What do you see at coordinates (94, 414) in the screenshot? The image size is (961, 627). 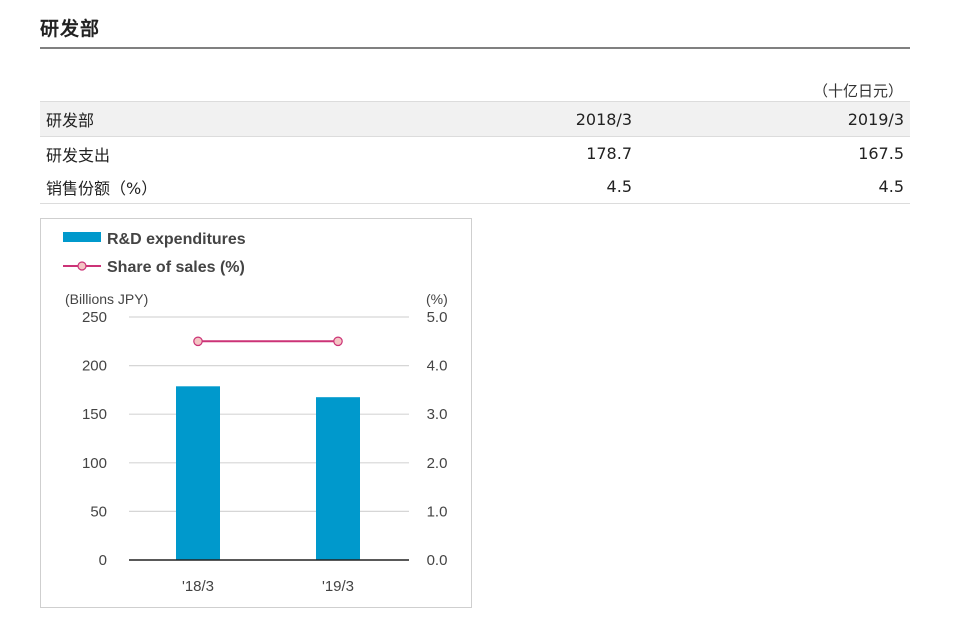 I see `y-left-tick-label: 150` at bounding box center [94, 414].